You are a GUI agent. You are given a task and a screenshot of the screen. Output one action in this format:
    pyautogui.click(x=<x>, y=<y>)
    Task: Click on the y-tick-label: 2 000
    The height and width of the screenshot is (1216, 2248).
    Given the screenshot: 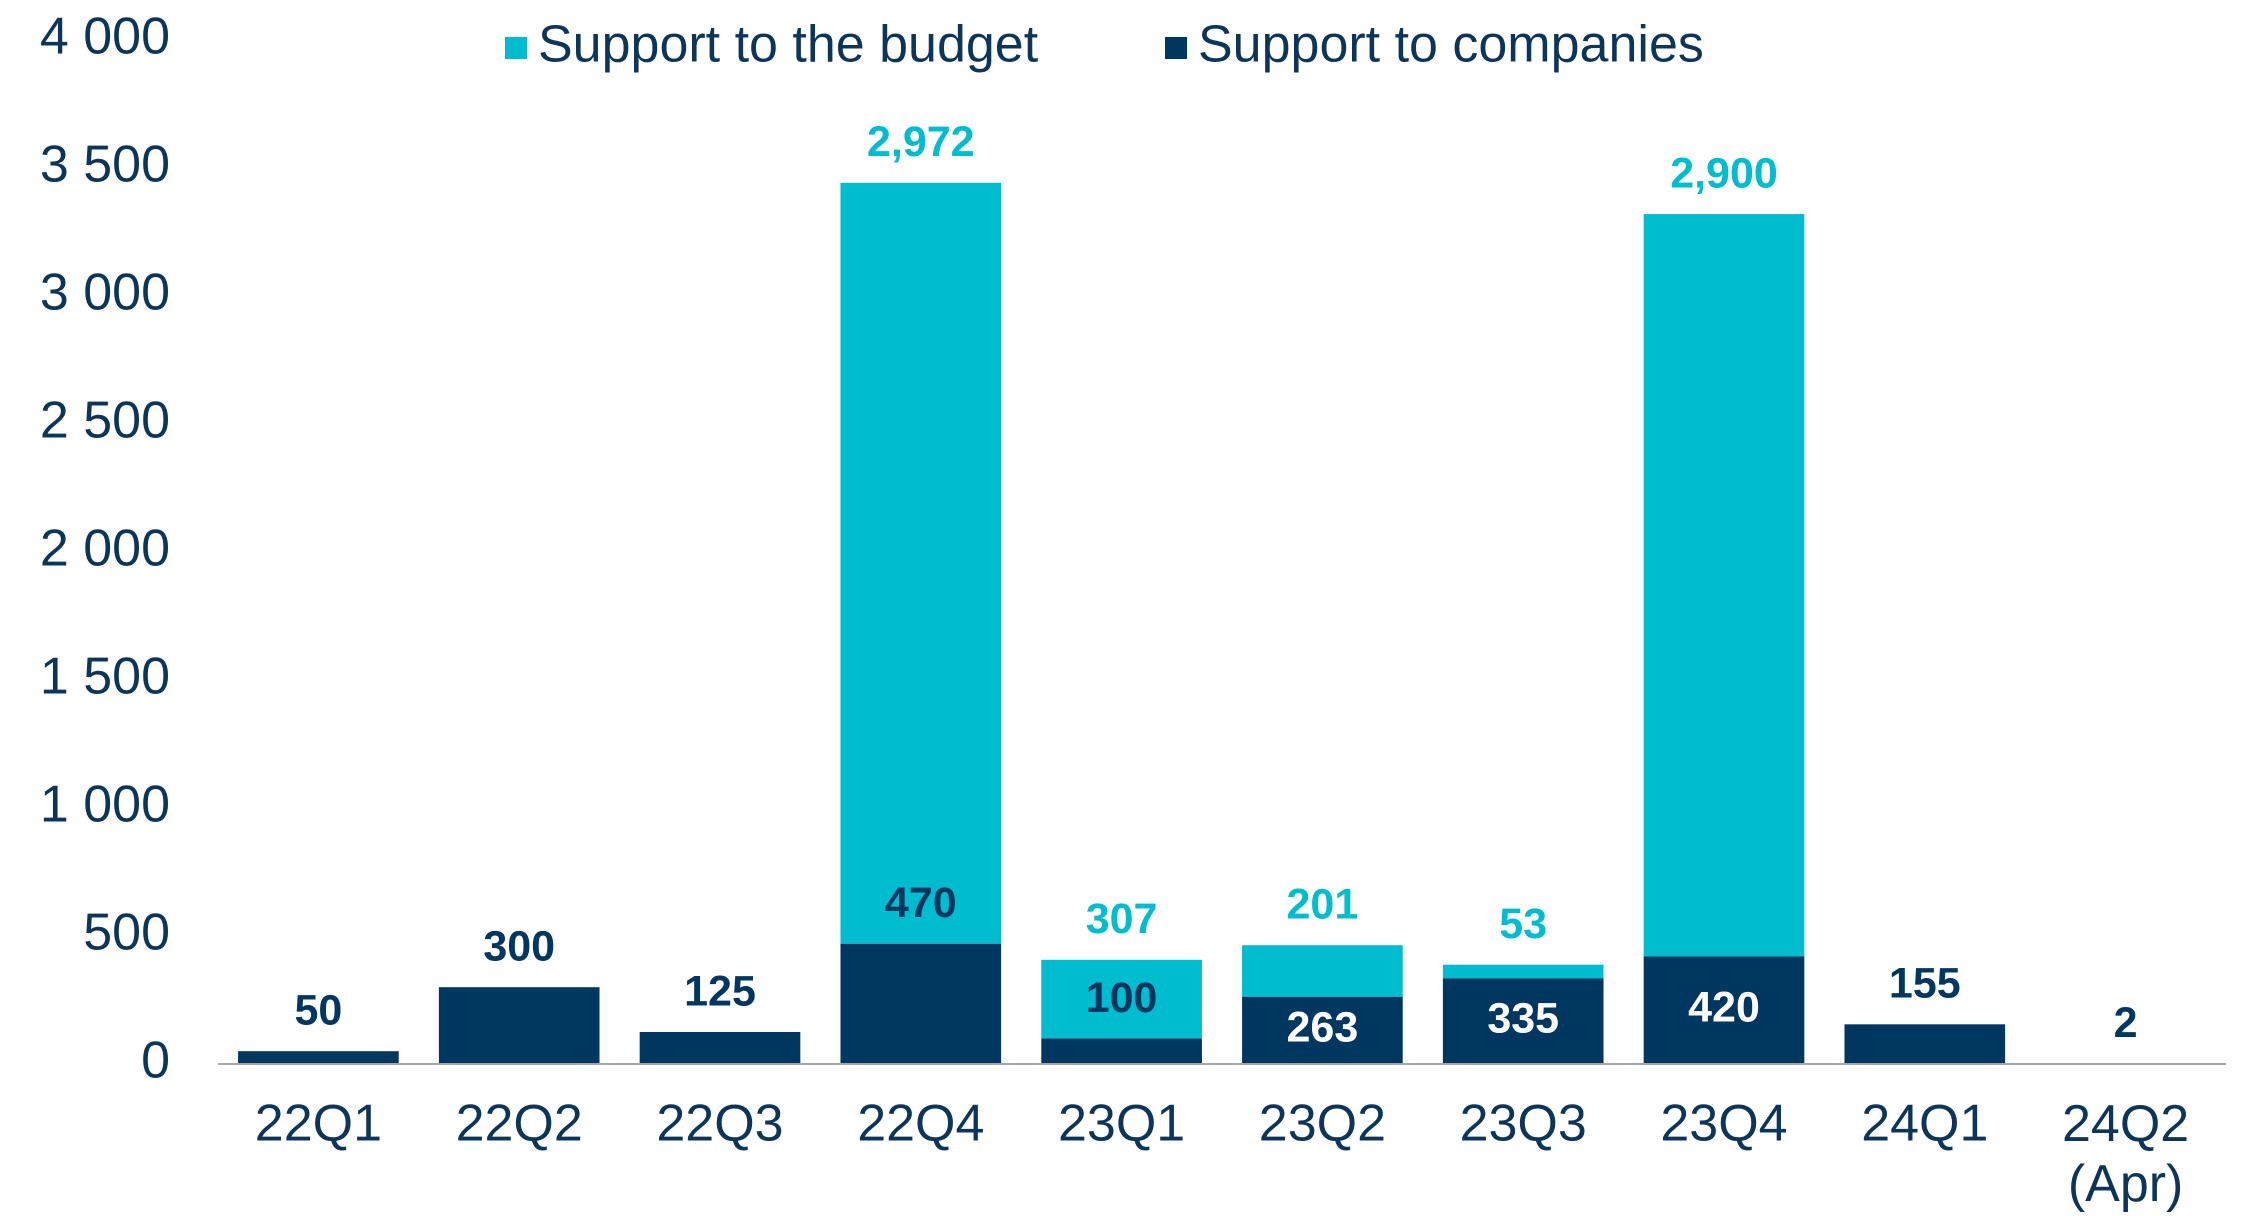 What is the action you would take?
    pyautogui.click(x=105, y=549)
    